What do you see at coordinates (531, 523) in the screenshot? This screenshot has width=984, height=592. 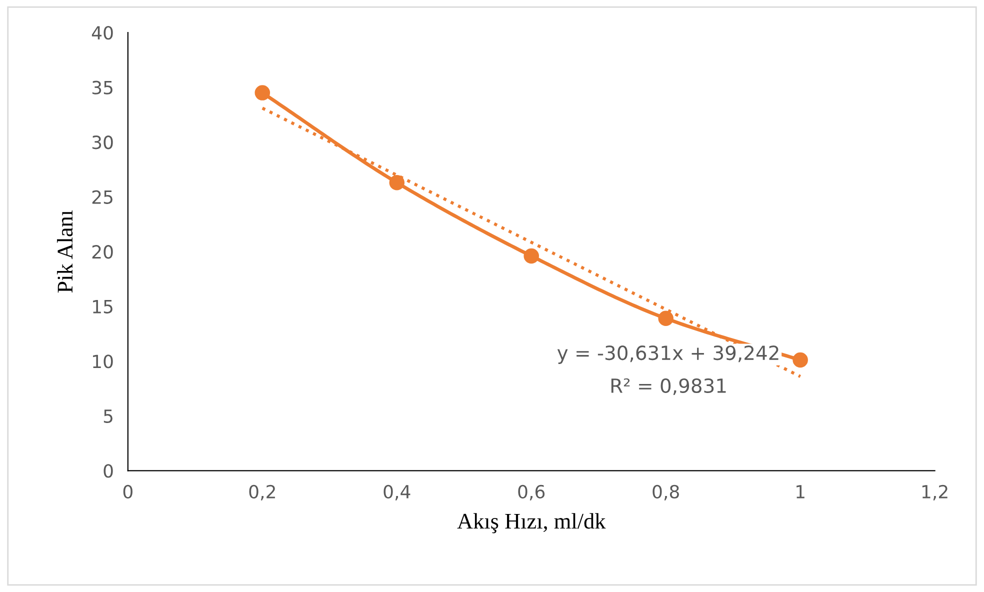 I see `x-axis-title: Akış Hızı, ml/dk` at bounding box center [531, 523].